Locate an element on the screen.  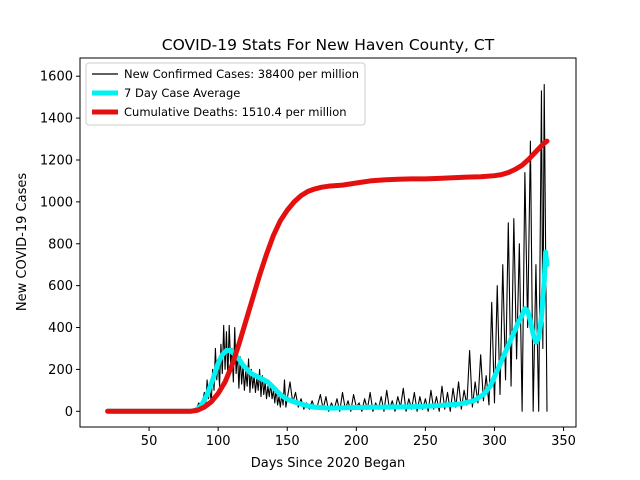
legend-label-new-cases: New Confirmed Cases: 38400 per million is located at coordinates (241, 74).